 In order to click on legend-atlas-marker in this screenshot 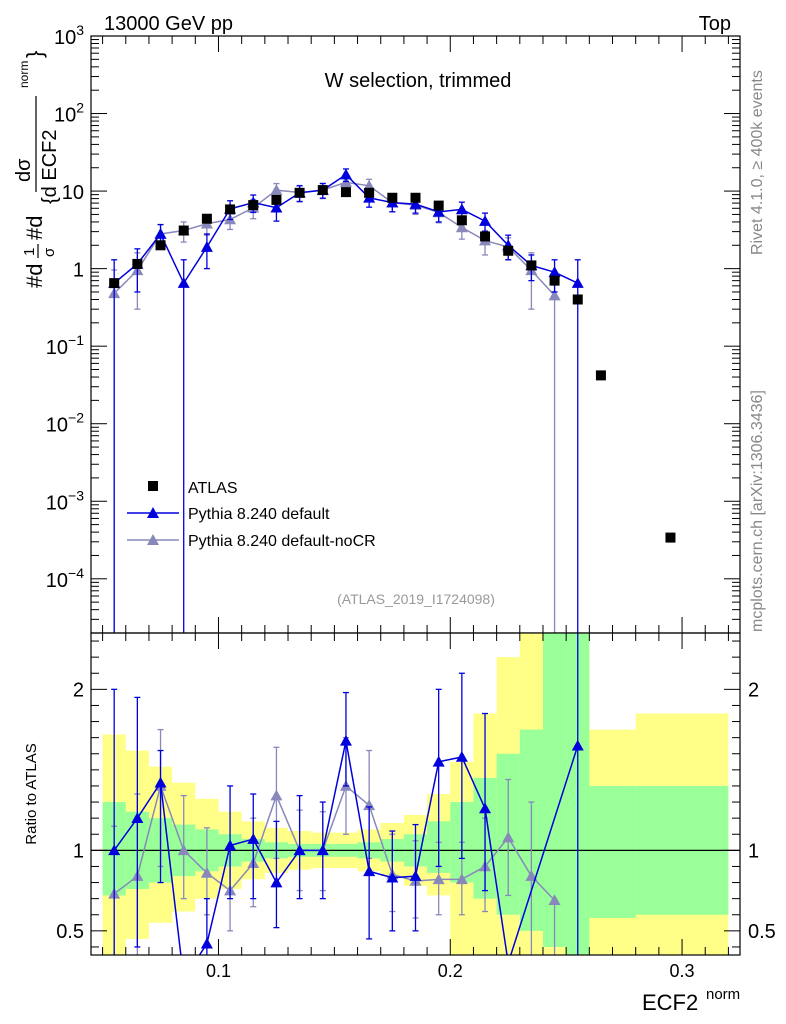, I will do `click(153, 486)`.